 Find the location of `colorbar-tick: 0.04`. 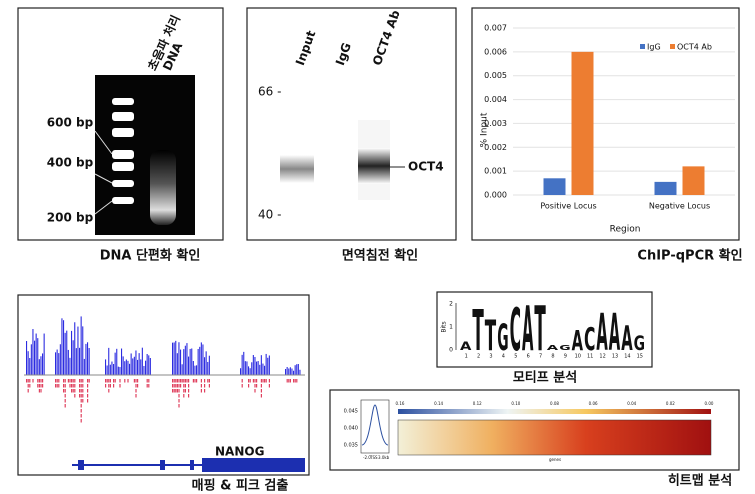

colorbar-tick: 0.04 is located at coordinates (631, 403).